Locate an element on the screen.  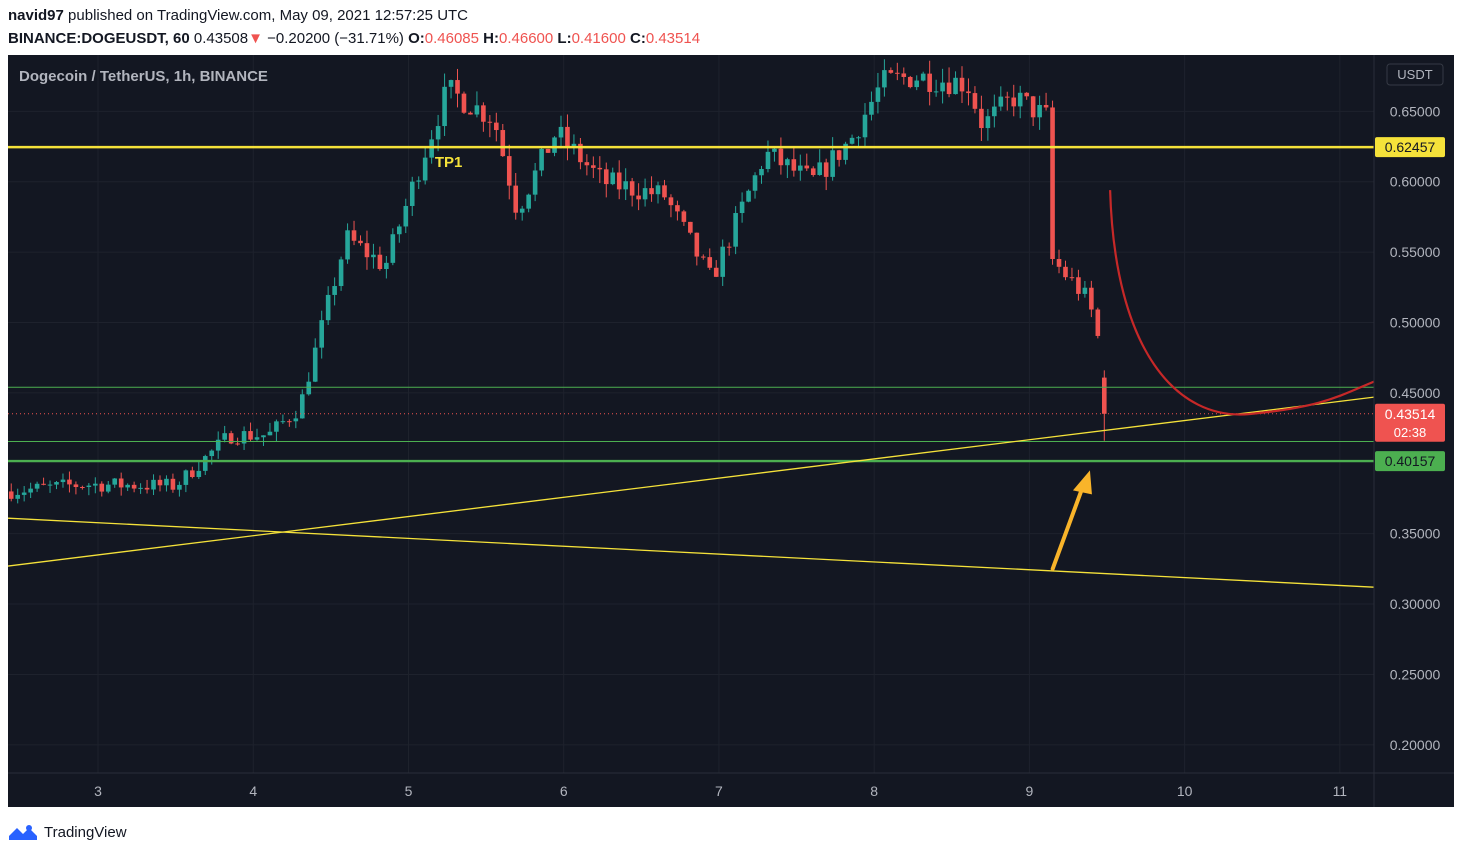
open-label: O: is located at coordinates (416, 38).